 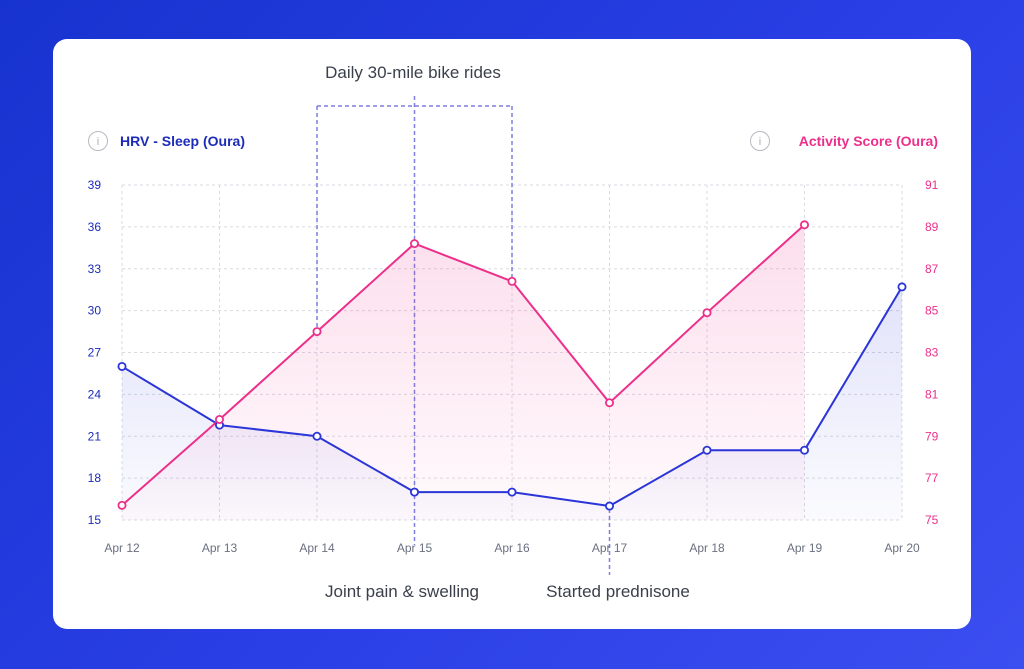 I want to click on y-right-tick-label: 81, so click(x=932, y=394).